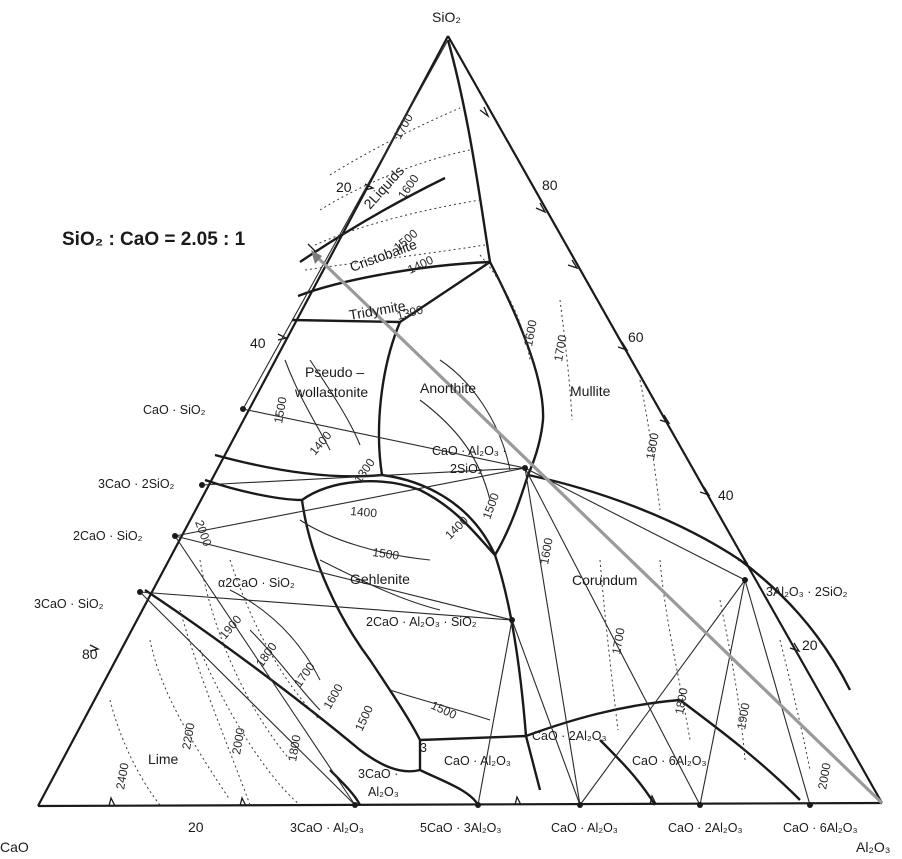 The height and width of the screenshot is (859, 902). I want to click on iso-1500-geh2: 1500, so click(444, 710).